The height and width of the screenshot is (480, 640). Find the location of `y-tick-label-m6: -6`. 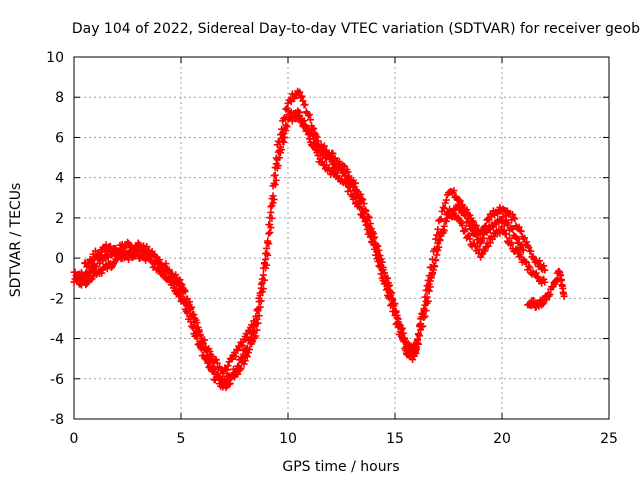

y-tick-label-m6: -6 is located at coordinates (57, 380).